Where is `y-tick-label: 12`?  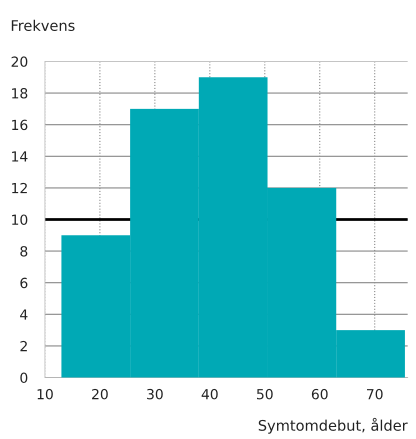
y-tick-label: 12 is located at coordinates (19, 188).